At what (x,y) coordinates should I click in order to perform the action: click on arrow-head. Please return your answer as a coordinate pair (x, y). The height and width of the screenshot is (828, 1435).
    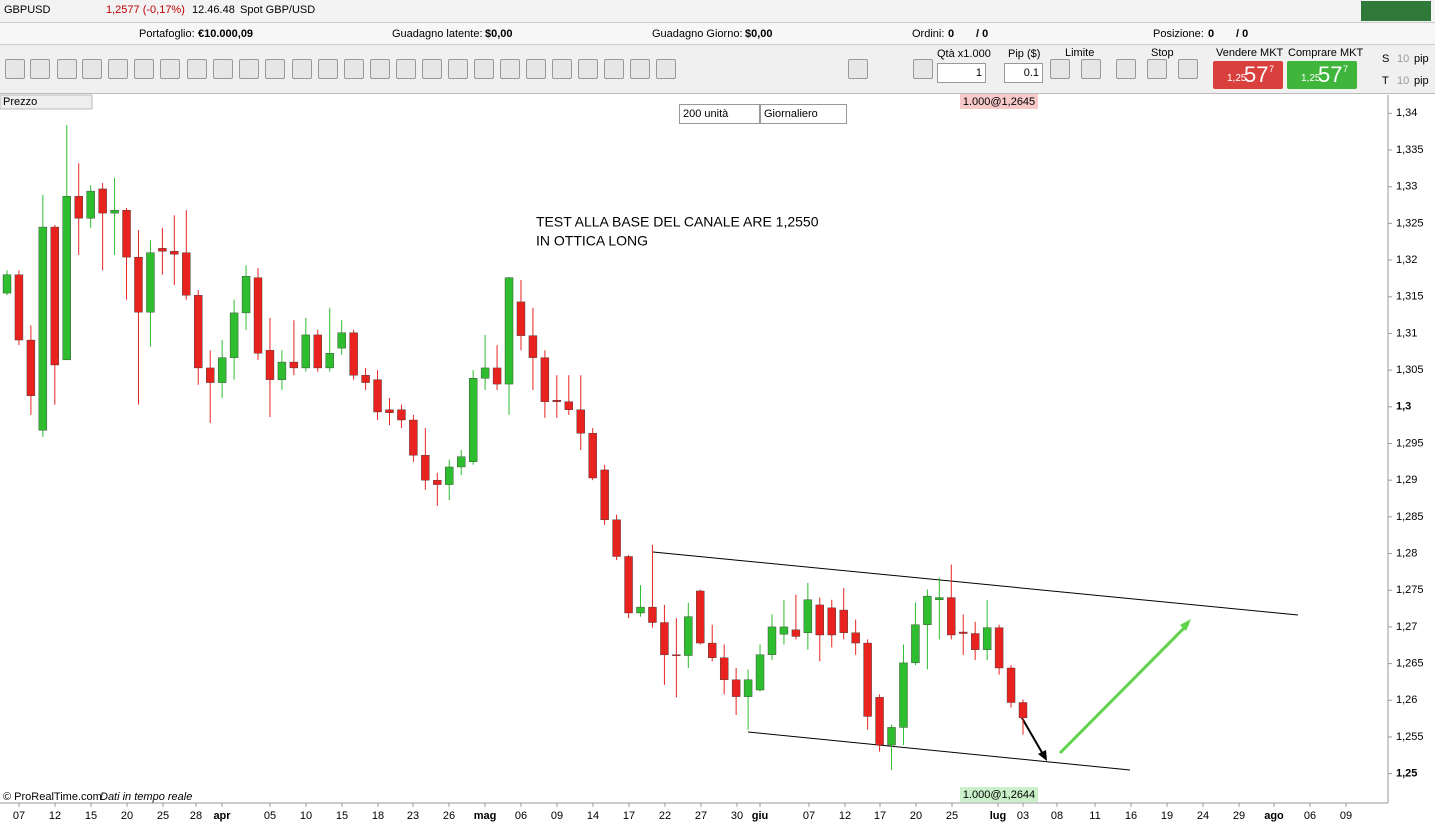
    Looking at the image, I should click on (1185, 625).